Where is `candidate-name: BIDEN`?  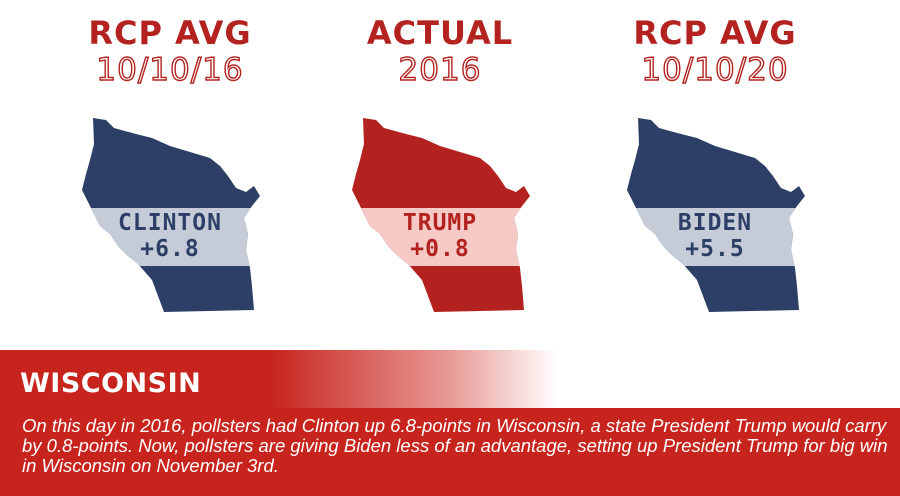
candidate-name: BIDEN is located at coordinates (715, 223).